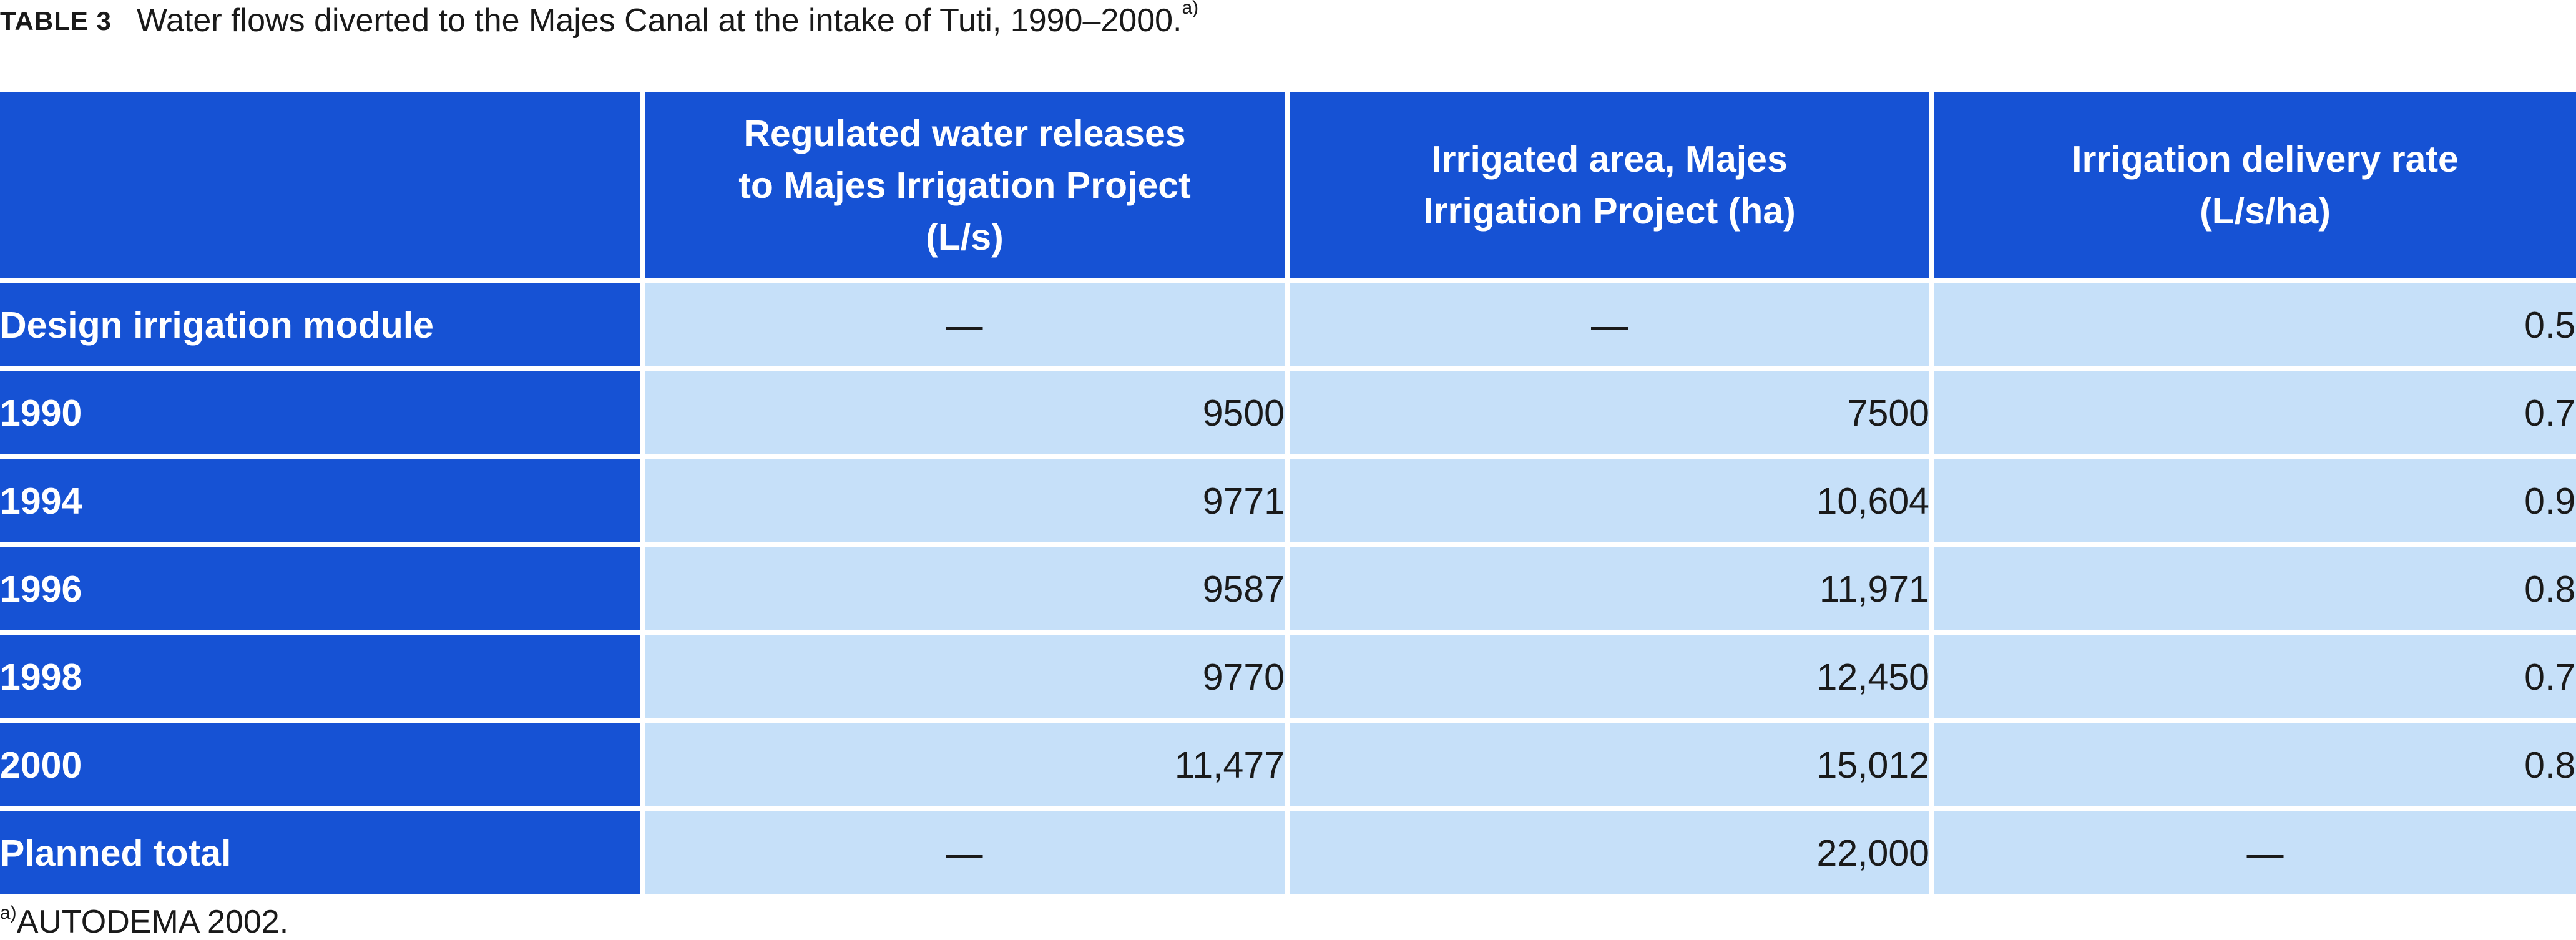 The height and width of the screenshot is (940, 2576). What do you see at coordinates (320, 500) in the screenshot?
I see `row-label: 1994` at bounding box center [320, 500].